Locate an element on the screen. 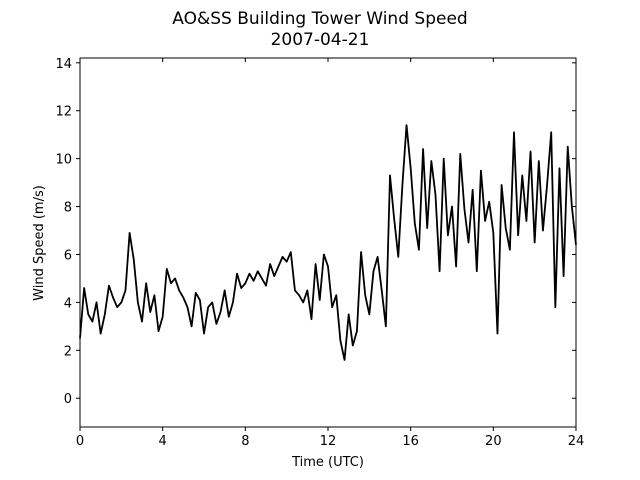  x-tick-label: 8 is located at coordinates (245, 441).